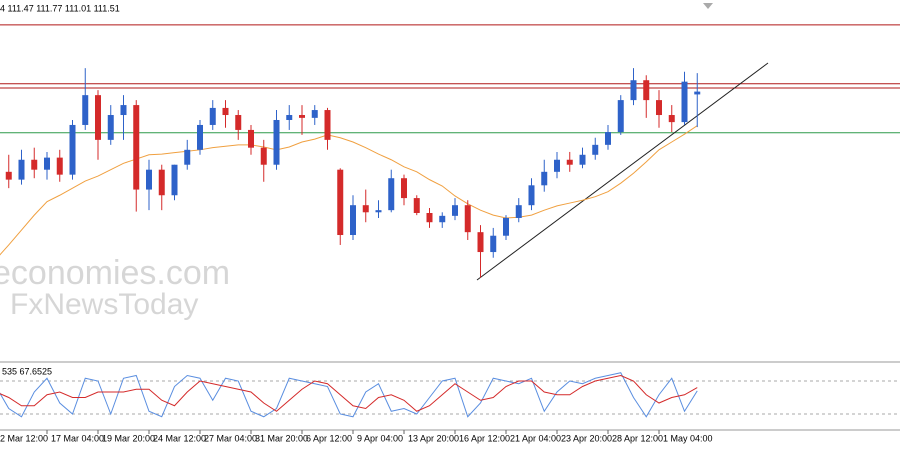 The width and height of the screenshot is (900, 450). Describe the element at coordinates (179, 438) in the screenshot. I see `x-tick-label: 24 Mar 12:00` at that location.